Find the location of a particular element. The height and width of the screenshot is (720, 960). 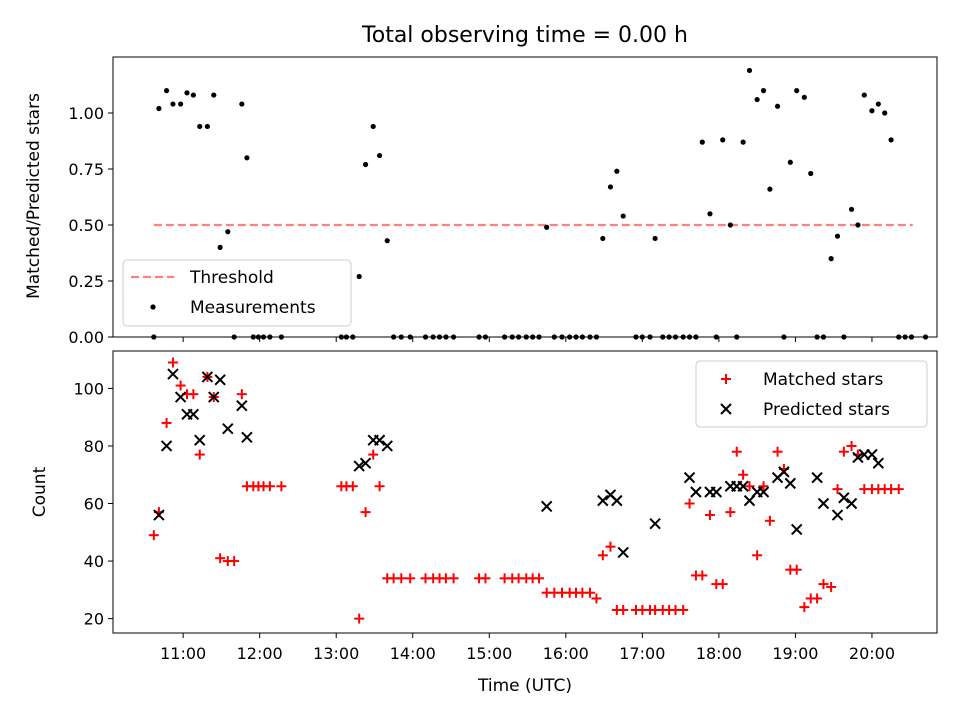

top-y-tick-label: 0.00 is located at coordinates (86, 337).